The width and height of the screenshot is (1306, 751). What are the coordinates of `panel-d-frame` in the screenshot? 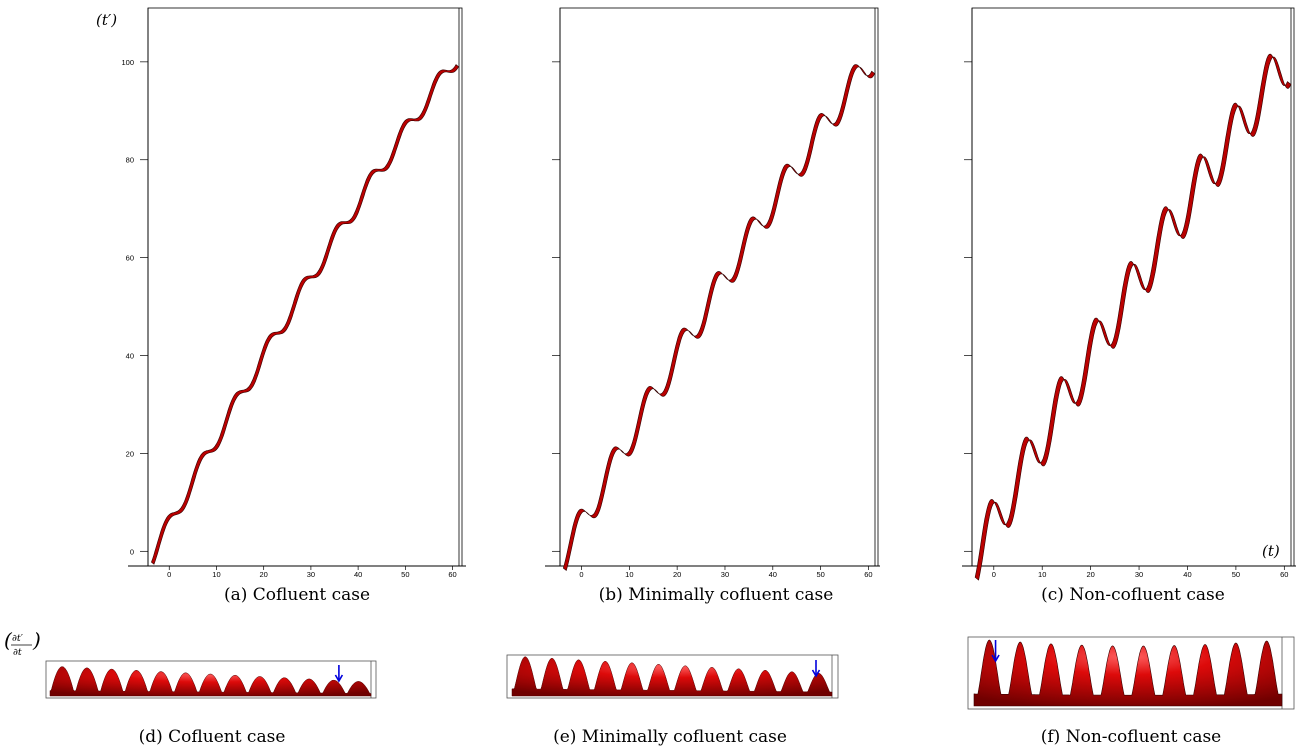 It's located at (211, 679).